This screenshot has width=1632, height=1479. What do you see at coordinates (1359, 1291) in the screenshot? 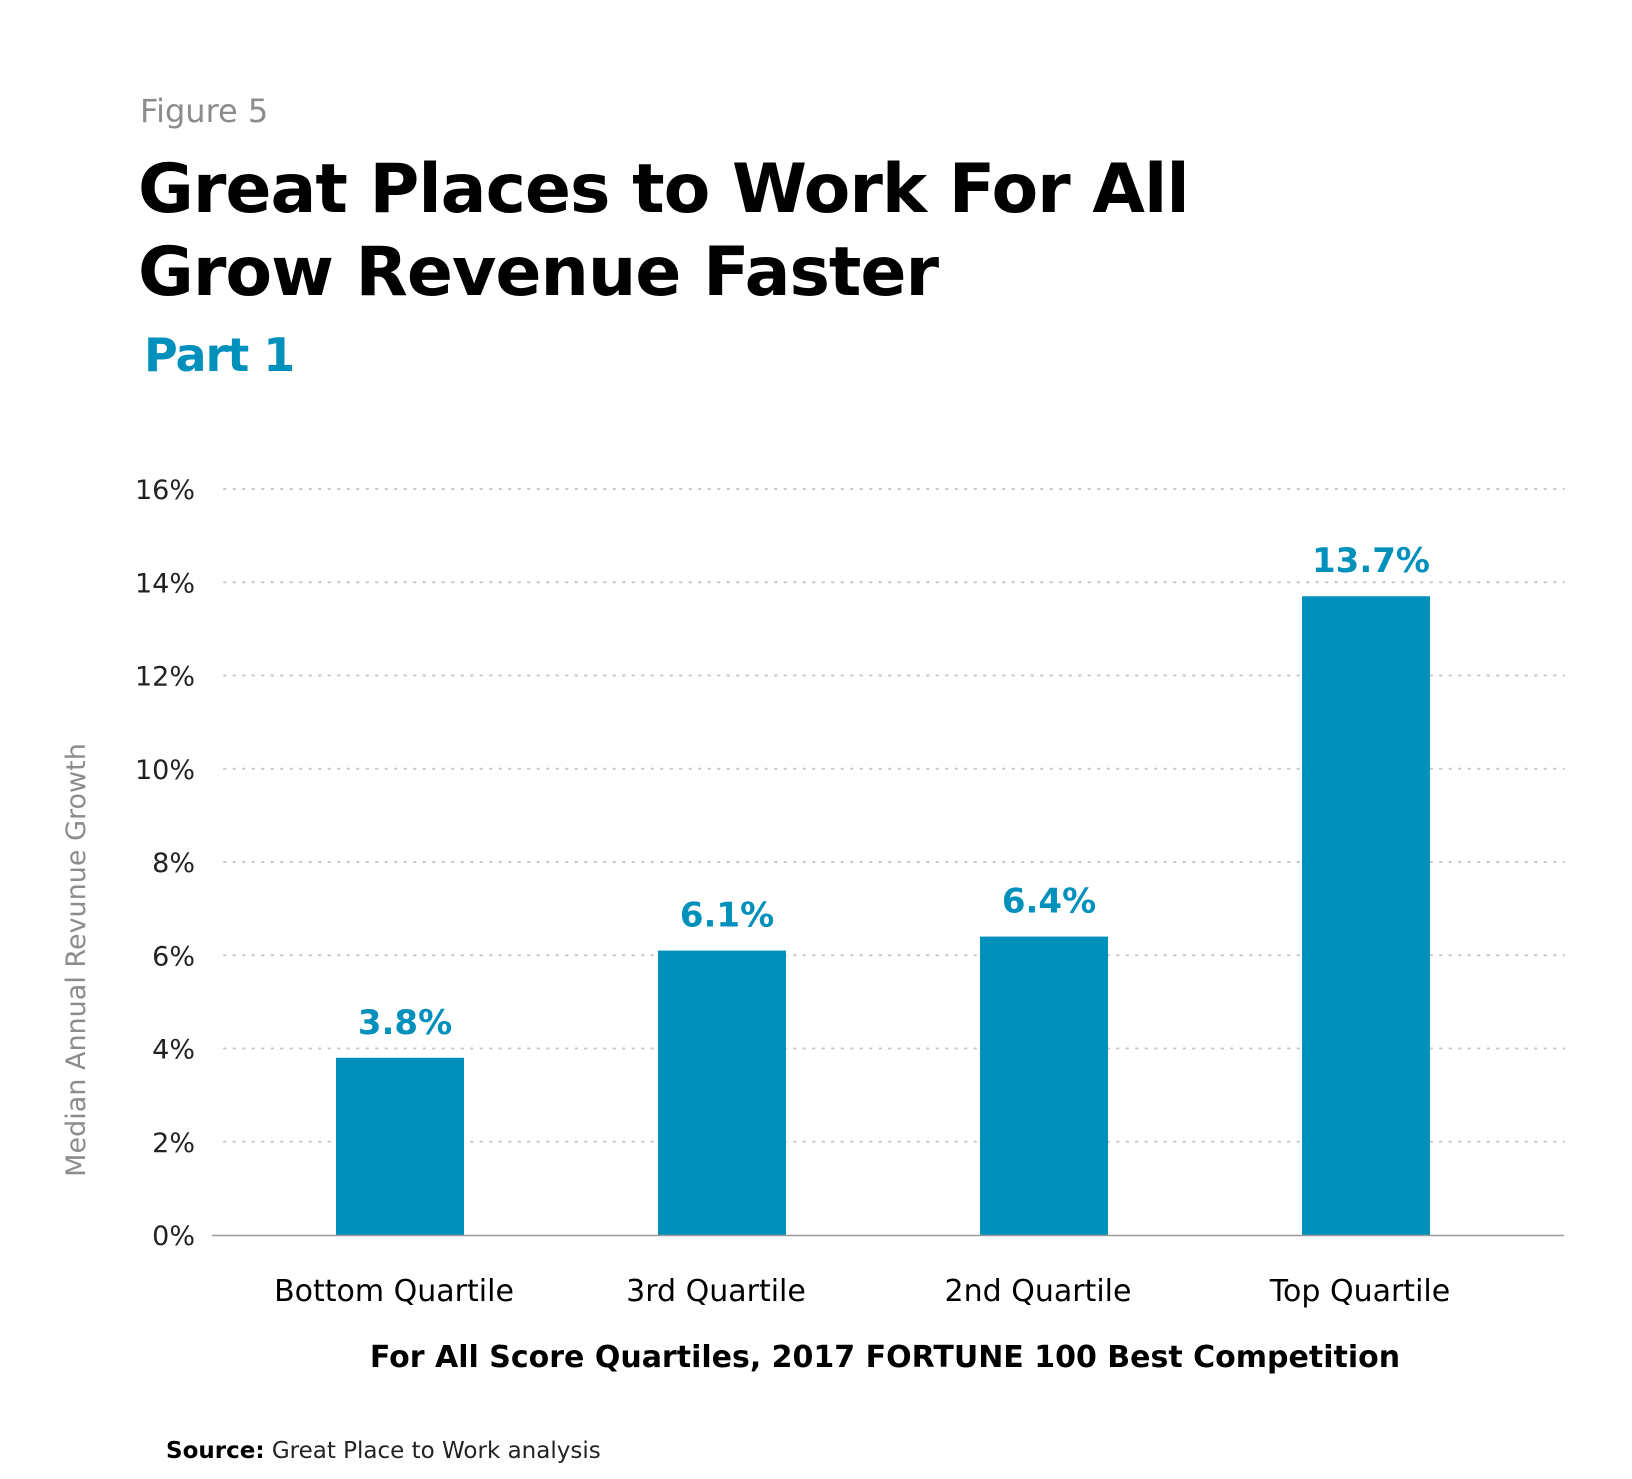
I see `x-tick-label: Top Quartile` at bounding box center [1359, 1291].